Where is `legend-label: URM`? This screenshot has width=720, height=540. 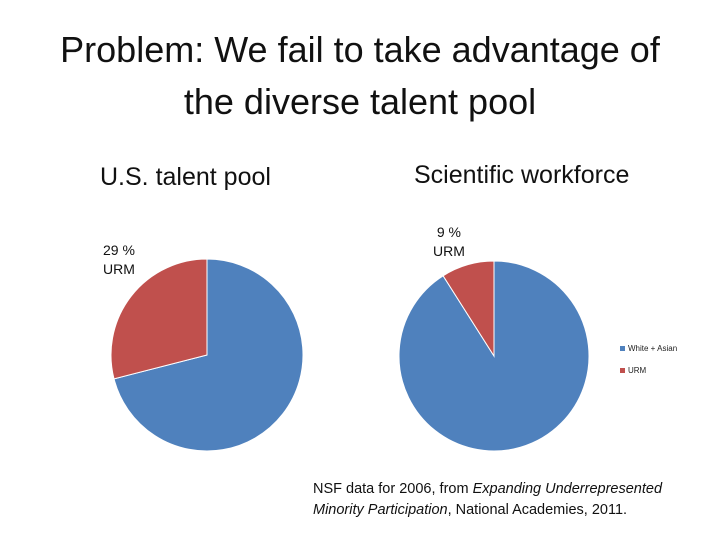 legend-label: URM is located at coordinates (637, 370).